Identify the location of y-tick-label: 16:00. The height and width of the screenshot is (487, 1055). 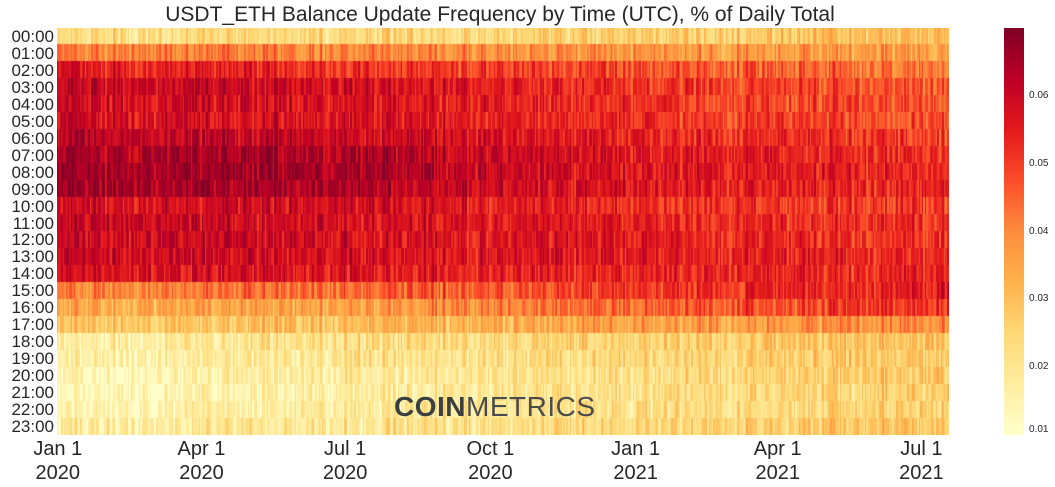
(32, 308).